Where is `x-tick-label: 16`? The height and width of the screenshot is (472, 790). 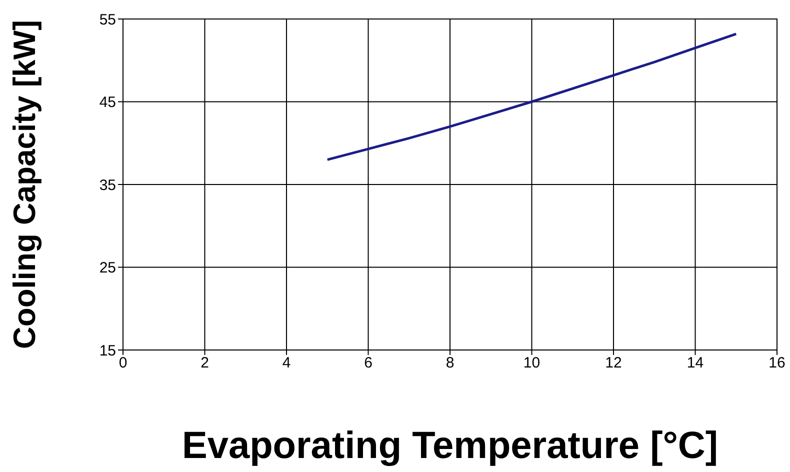 x-tick-label: 16 is located at coordinates (777, 363).